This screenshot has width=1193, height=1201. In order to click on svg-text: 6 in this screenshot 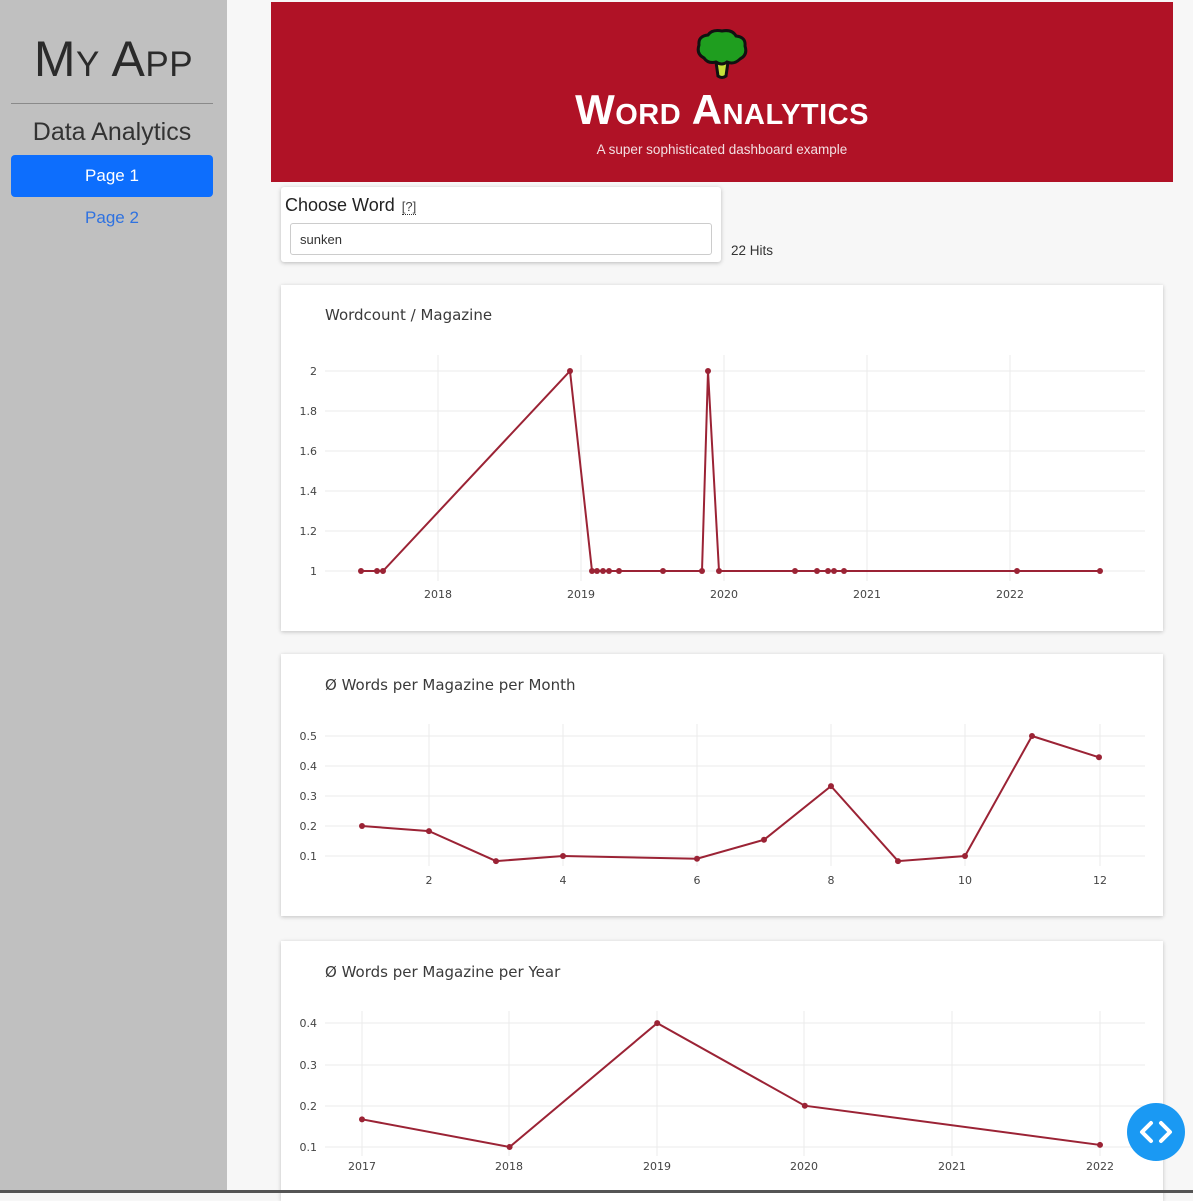, I will do `click(697, 880)`.